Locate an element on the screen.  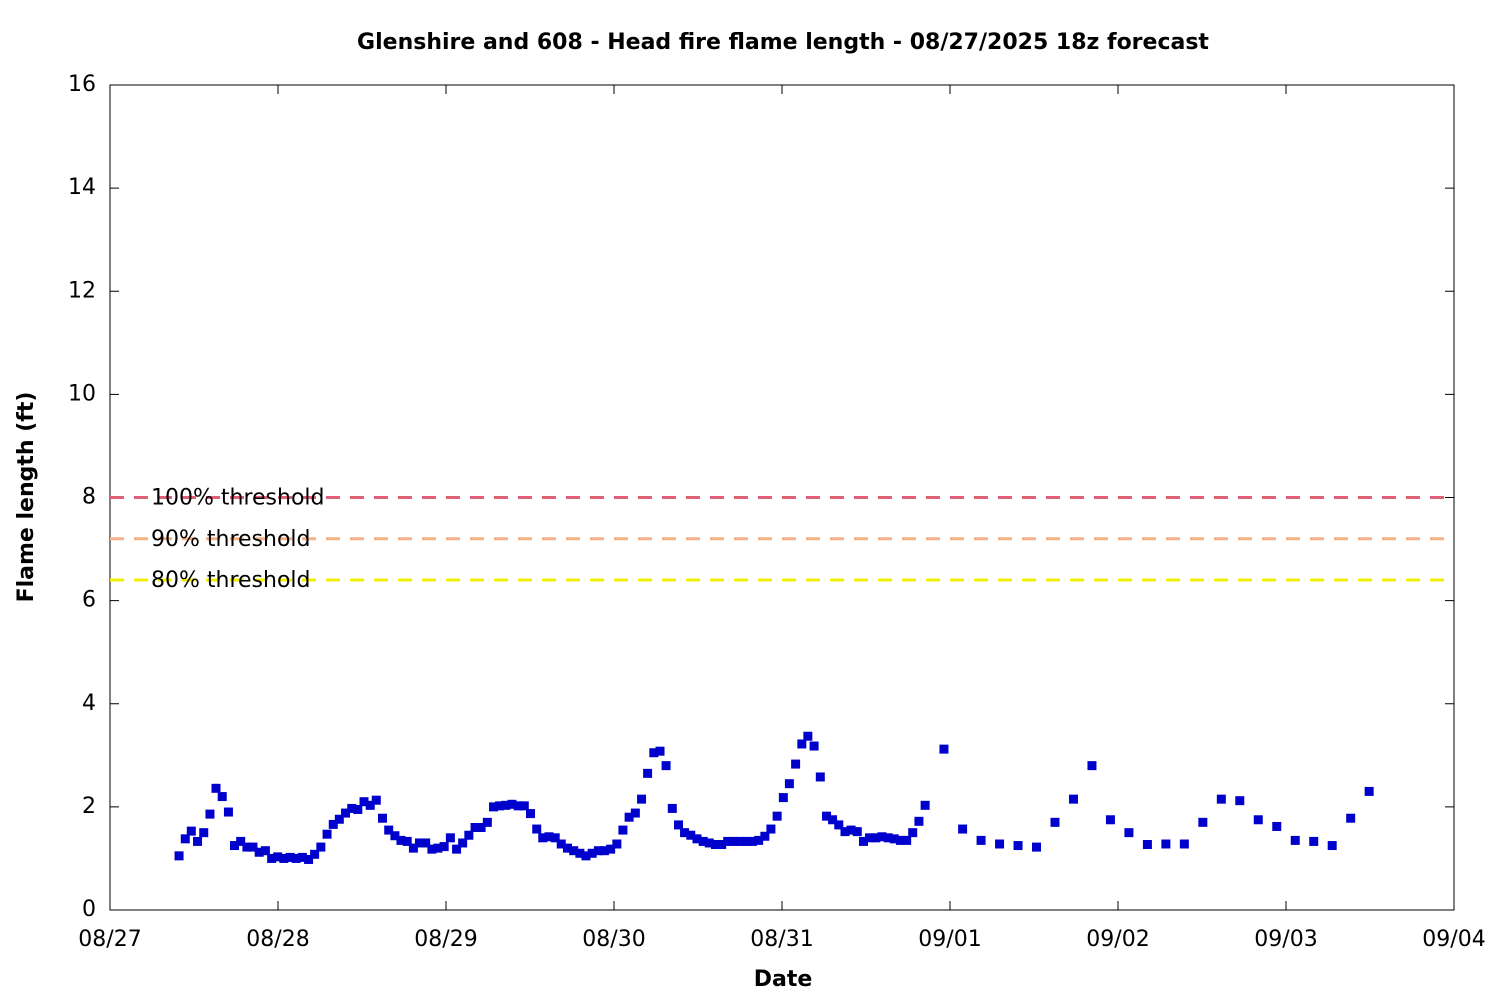
x-tick-label: 09/03 is located at coordinates (1285, 939).